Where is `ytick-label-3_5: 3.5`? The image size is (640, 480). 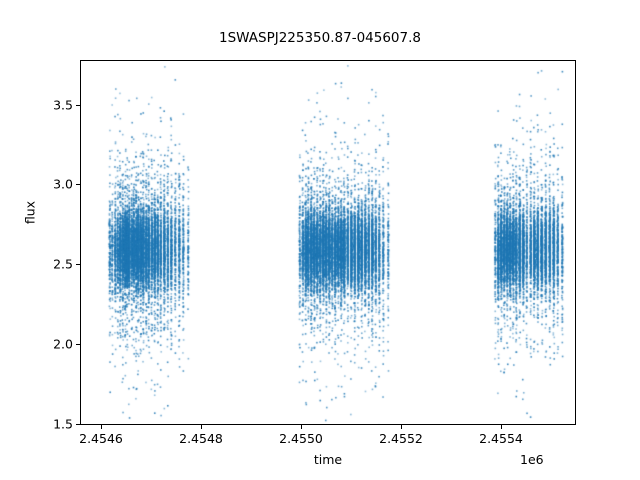 ytick-label-3_5: 3.5 is located at coordinates (63, 105).